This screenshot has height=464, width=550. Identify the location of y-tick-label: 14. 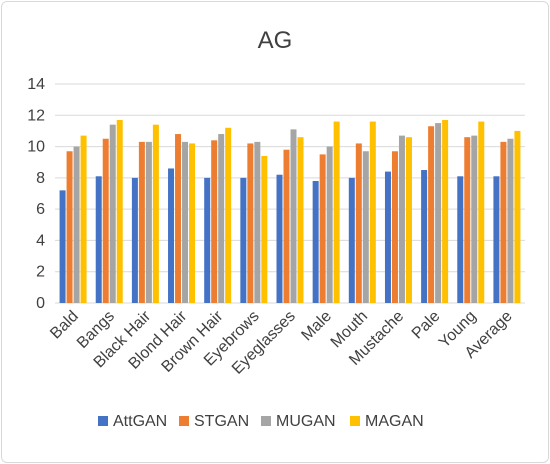
(36, 84).